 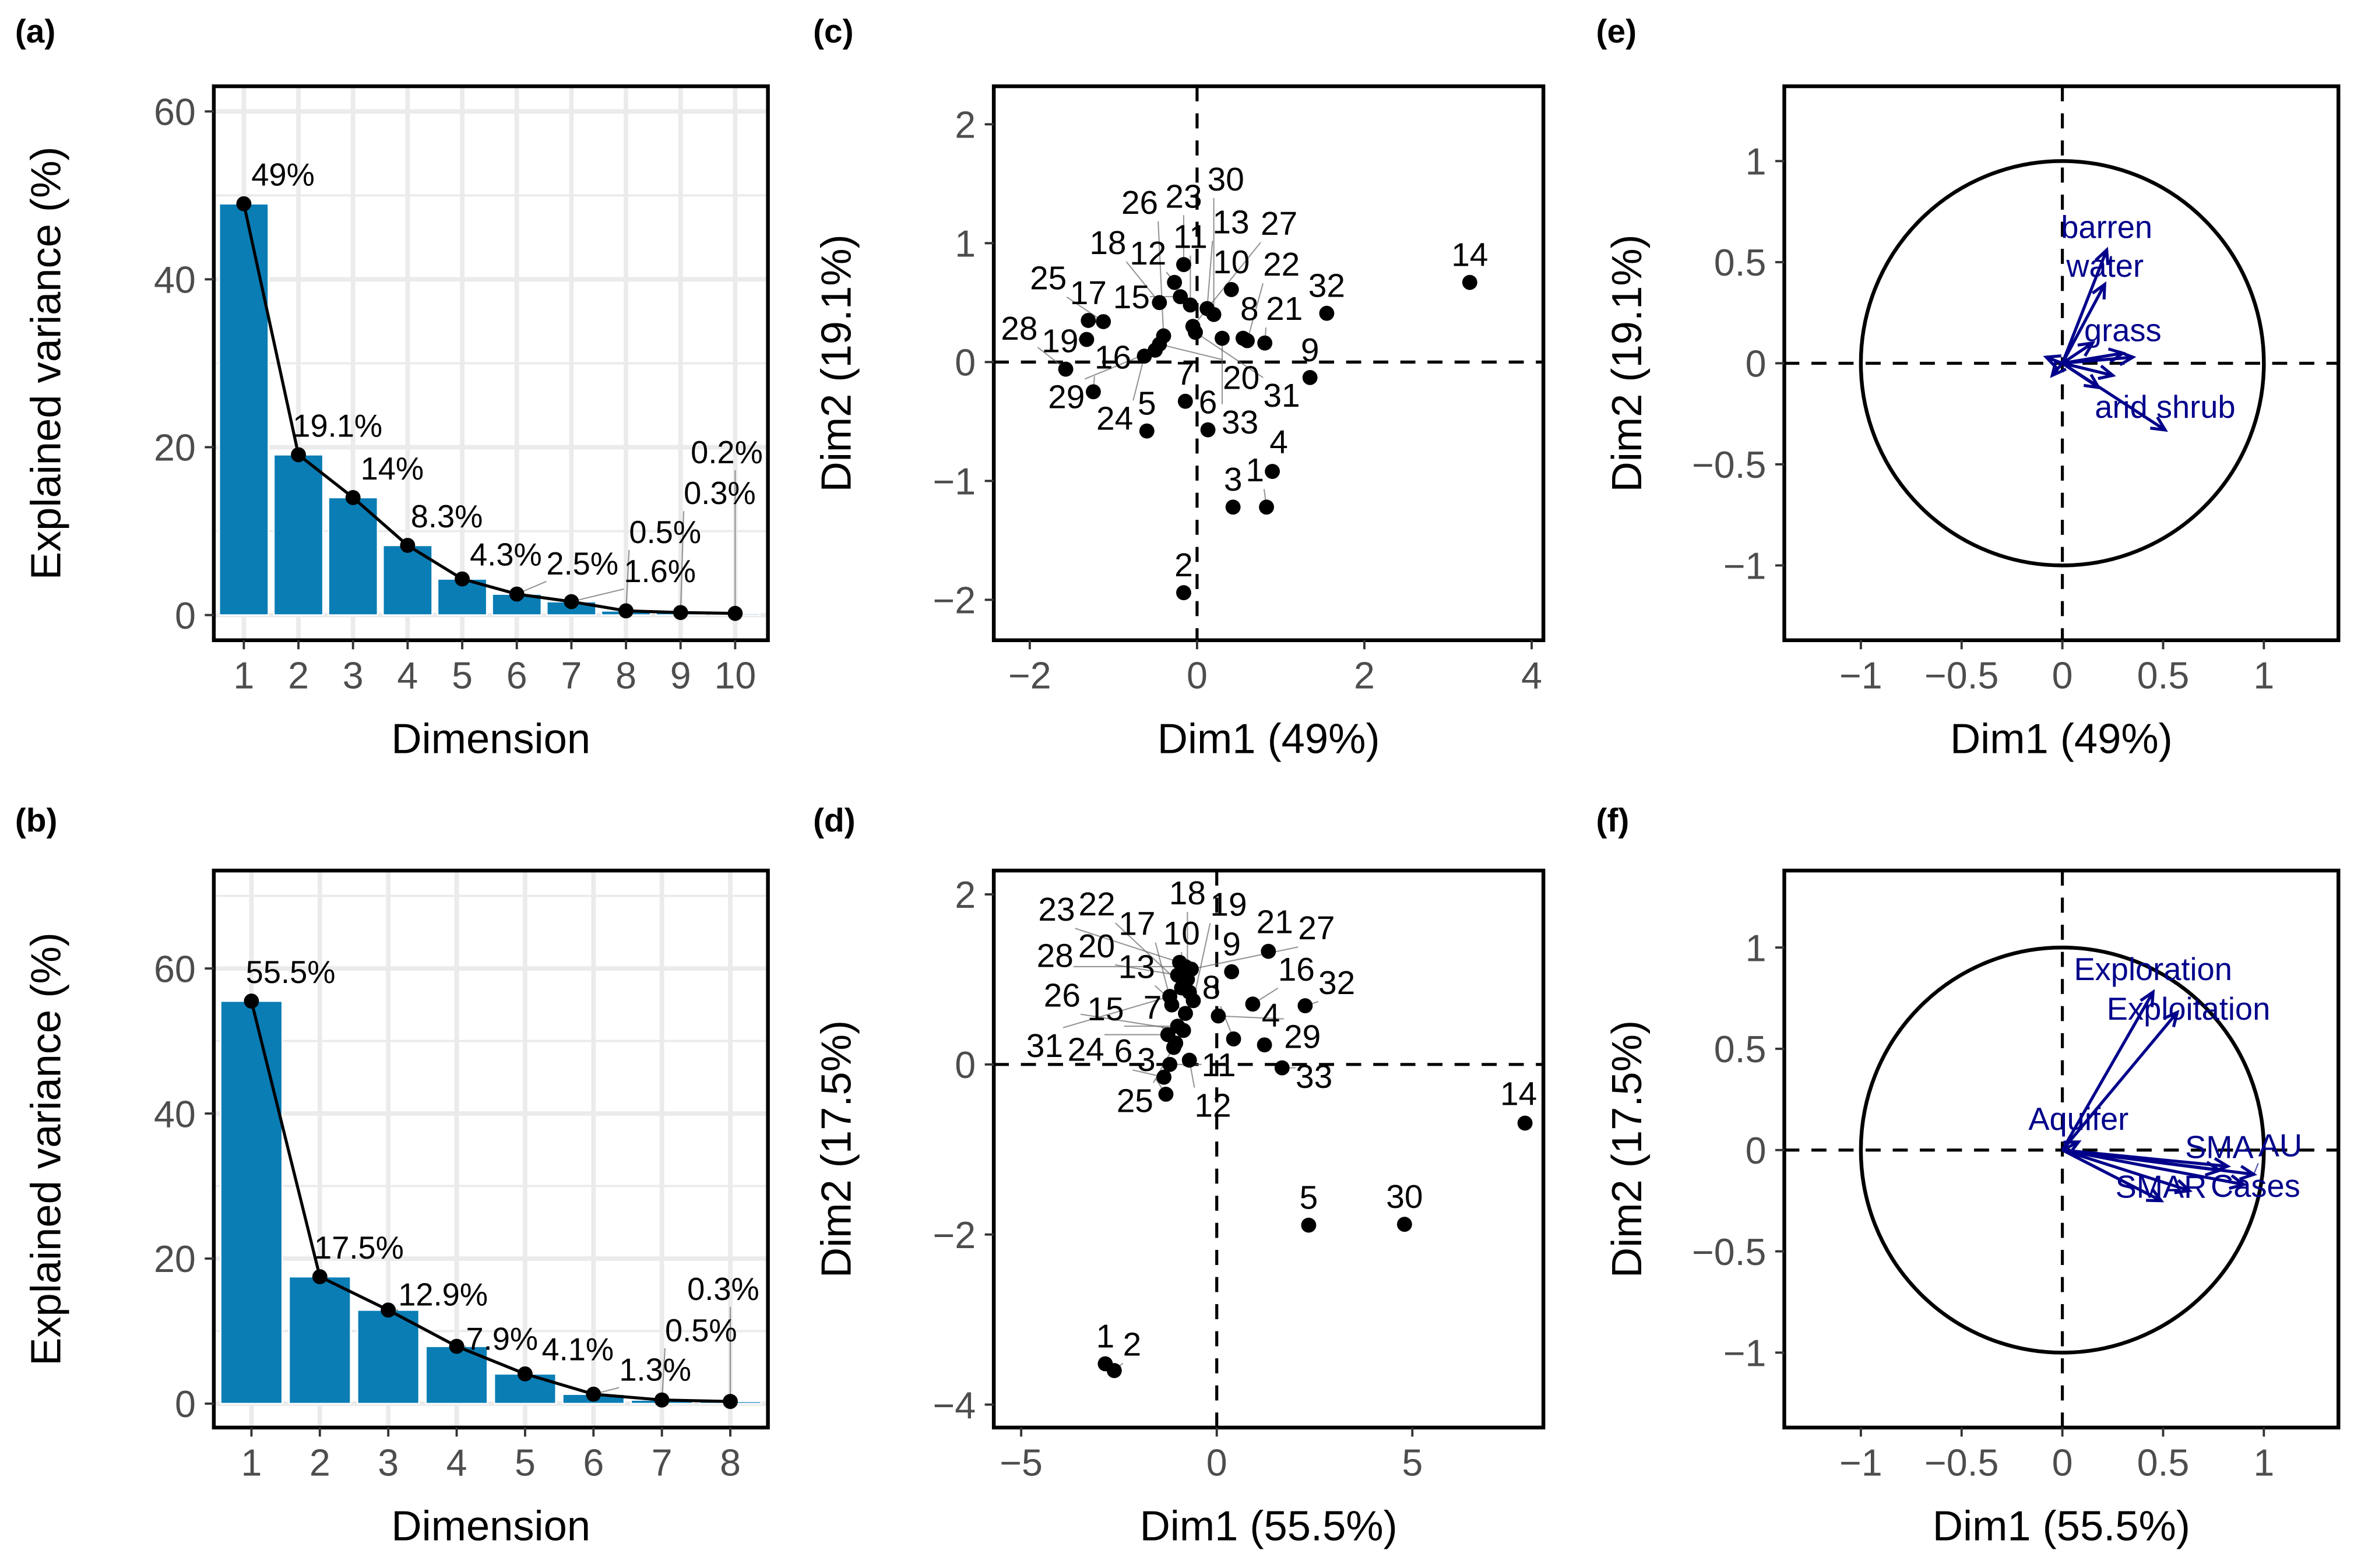 What do you see at coordinates (1282, 396) in the screenshot?
I see `point-label: 31` at bounding box center [1282, 396].